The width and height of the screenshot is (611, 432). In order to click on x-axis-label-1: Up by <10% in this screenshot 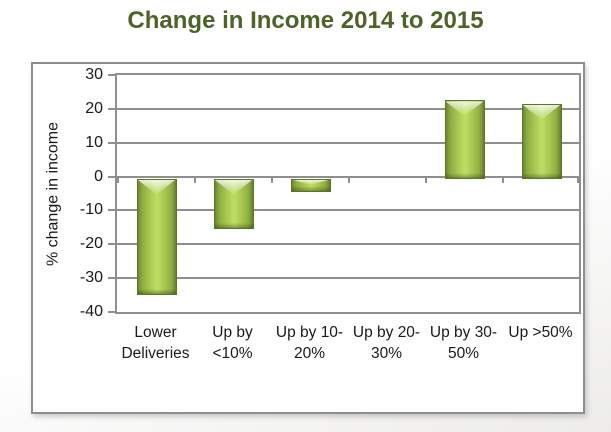, I will do `click(232, 343)`.